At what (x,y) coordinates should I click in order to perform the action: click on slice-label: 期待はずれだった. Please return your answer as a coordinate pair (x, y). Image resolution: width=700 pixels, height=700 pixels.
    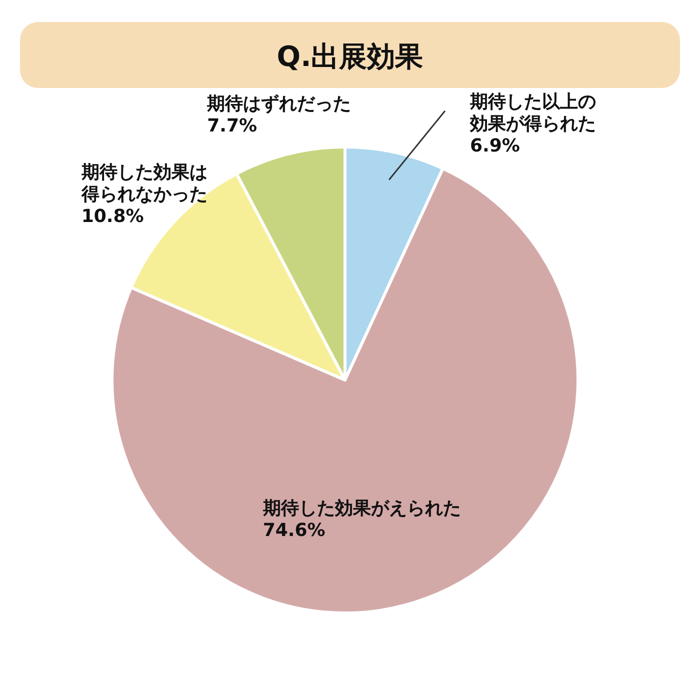
    Looking at the image, I should click on (279, 103).